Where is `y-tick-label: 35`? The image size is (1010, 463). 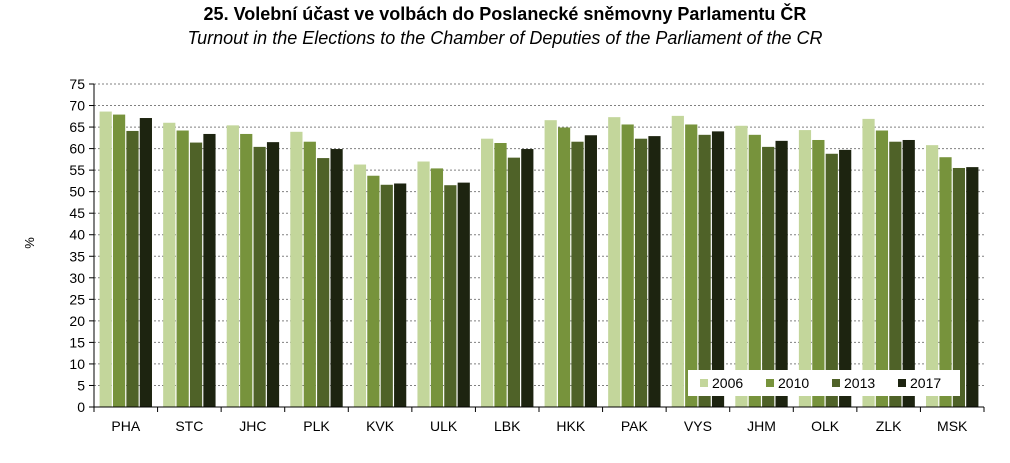 y-tick-label: 35 is located at coordinates (77, 256).